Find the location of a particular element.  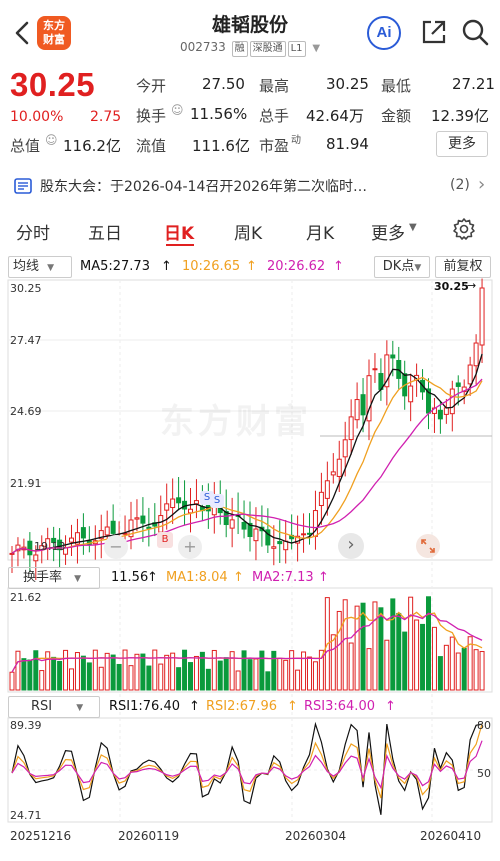

open-label: 今开 is located at coordinates (151, 86).